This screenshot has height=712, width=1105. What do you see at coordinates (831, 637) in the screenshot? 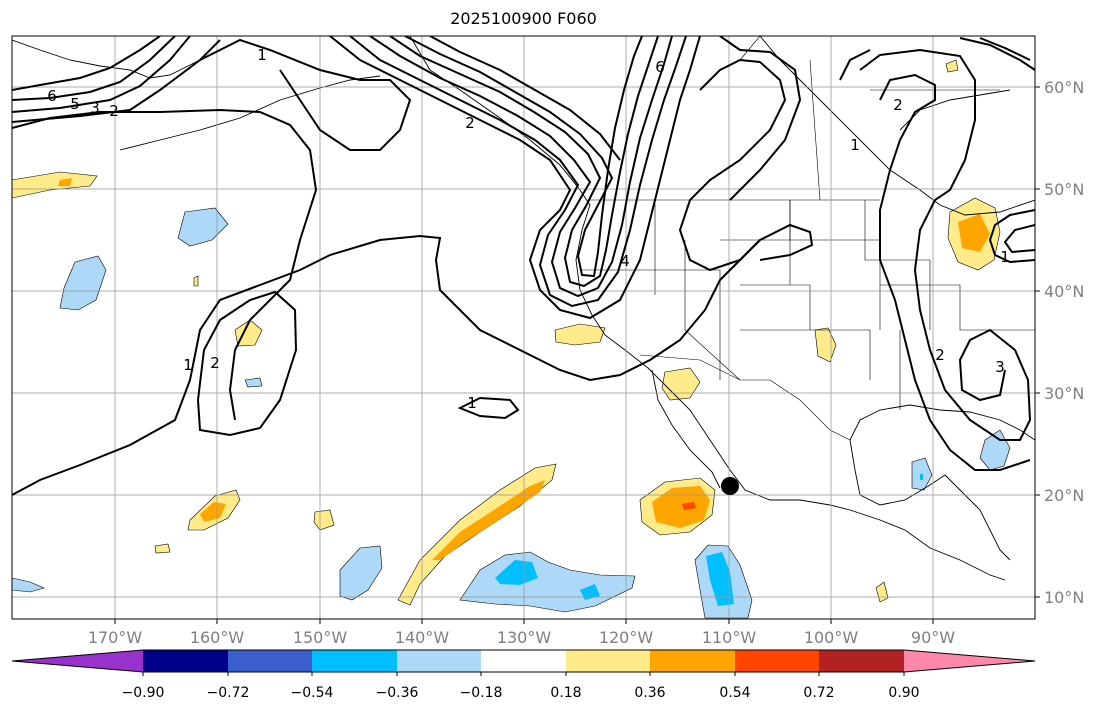
I see `lon-tick-label: 100°W` at bounding box center [831, 637].